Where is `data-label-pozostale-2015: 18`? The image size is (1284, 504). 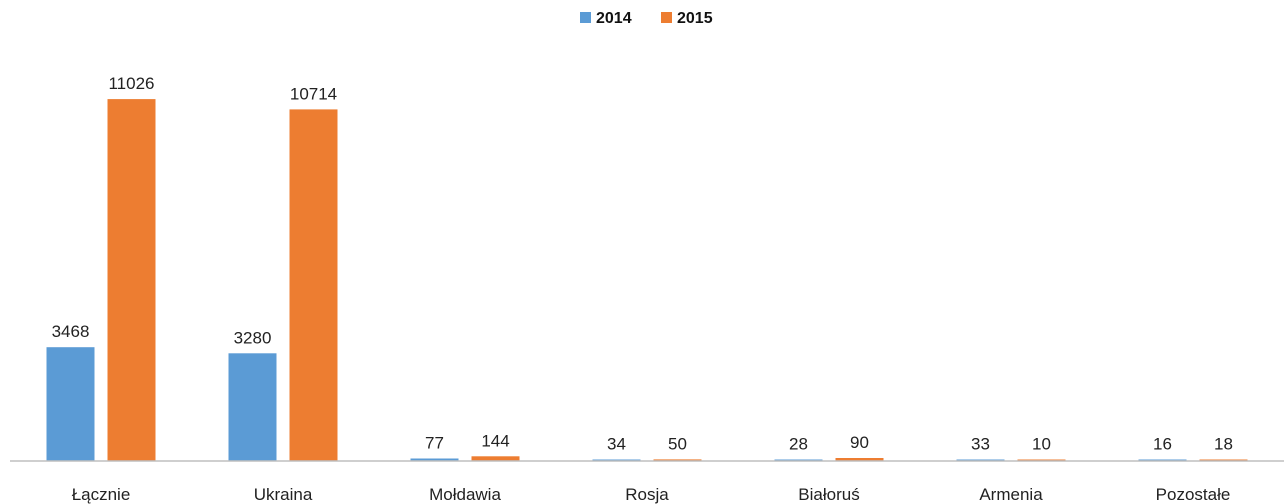
data-label-pozostale-2015: 18 is located at coordinates (1223, 444).